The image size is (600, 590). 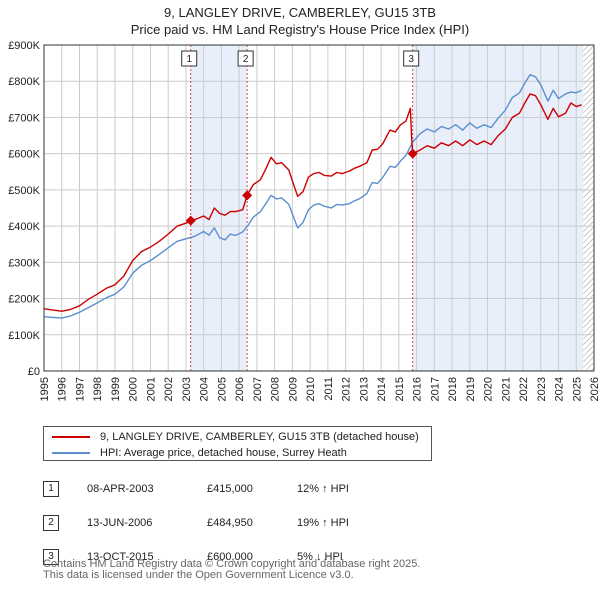 I want to click on x-tick-label: 2010, so click(x=311, y=389).